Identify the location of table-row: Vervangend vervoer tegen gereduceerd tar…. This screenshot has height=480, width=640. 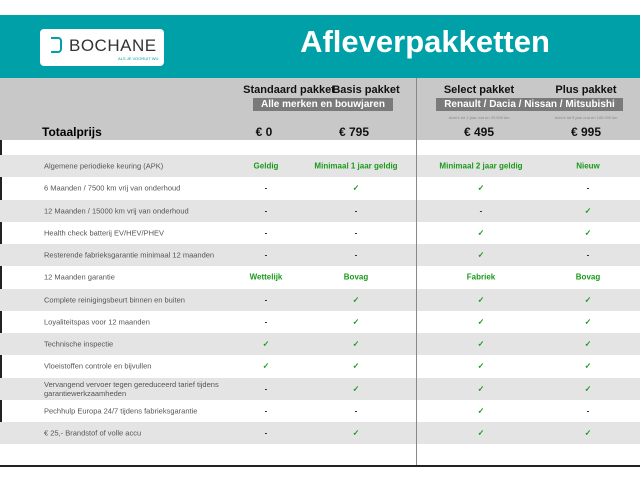
(320, 388).